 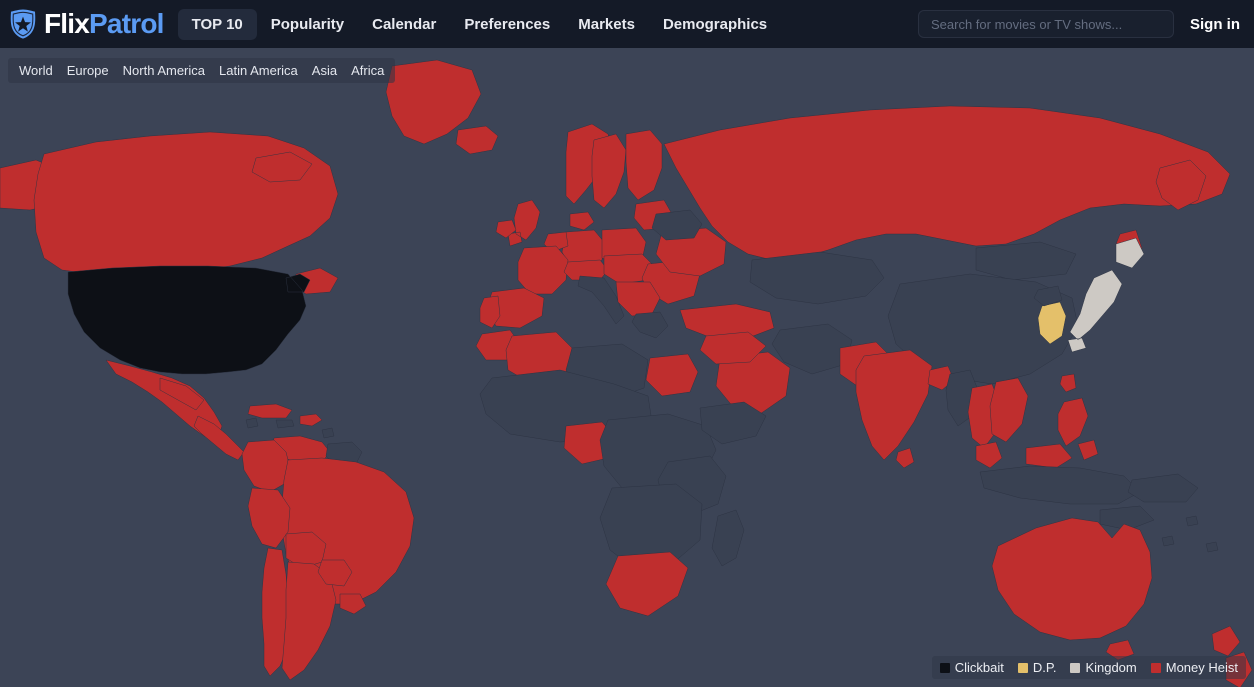 I want to click on legend-item-kingdom: Kingdom, so click(x=1103, y=667).